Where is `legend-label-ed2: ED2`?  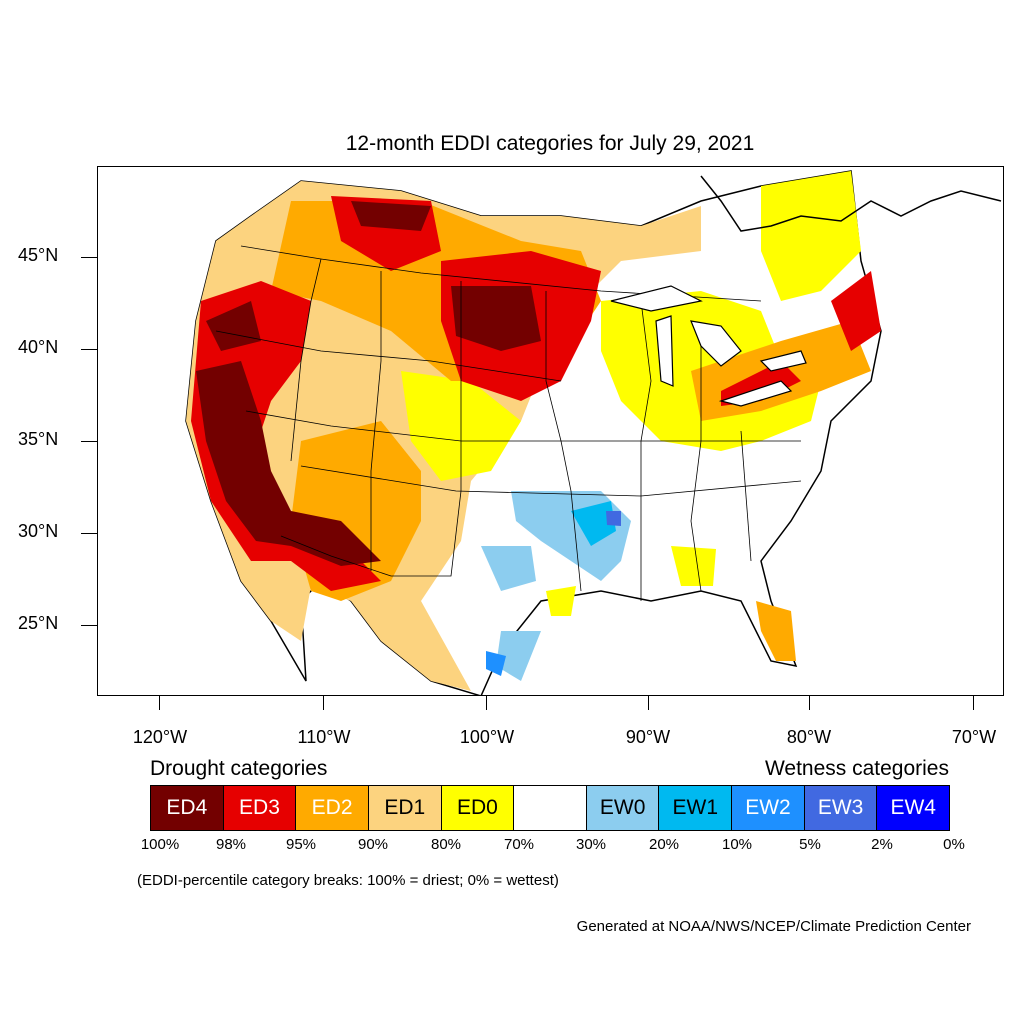
legend-label-ed2: ED2 is located at coordinates (332, 807).